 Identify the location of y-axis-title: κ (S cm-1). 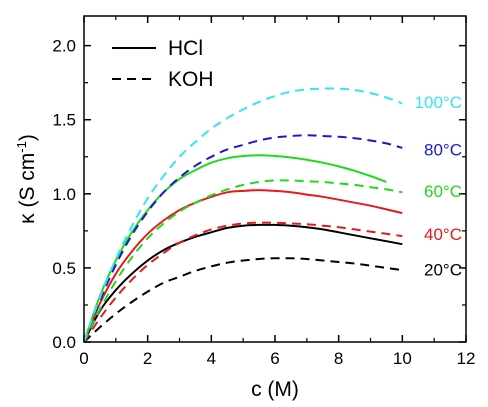
(26, 179).